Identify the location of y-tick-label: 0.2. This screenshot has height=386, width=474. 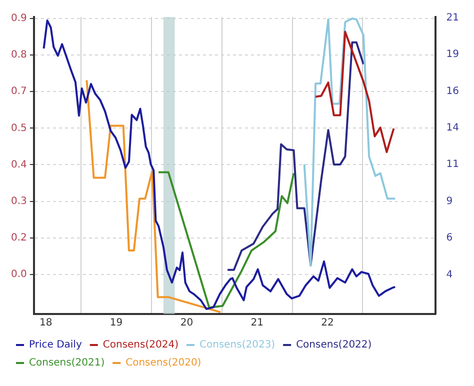
(18, 238).